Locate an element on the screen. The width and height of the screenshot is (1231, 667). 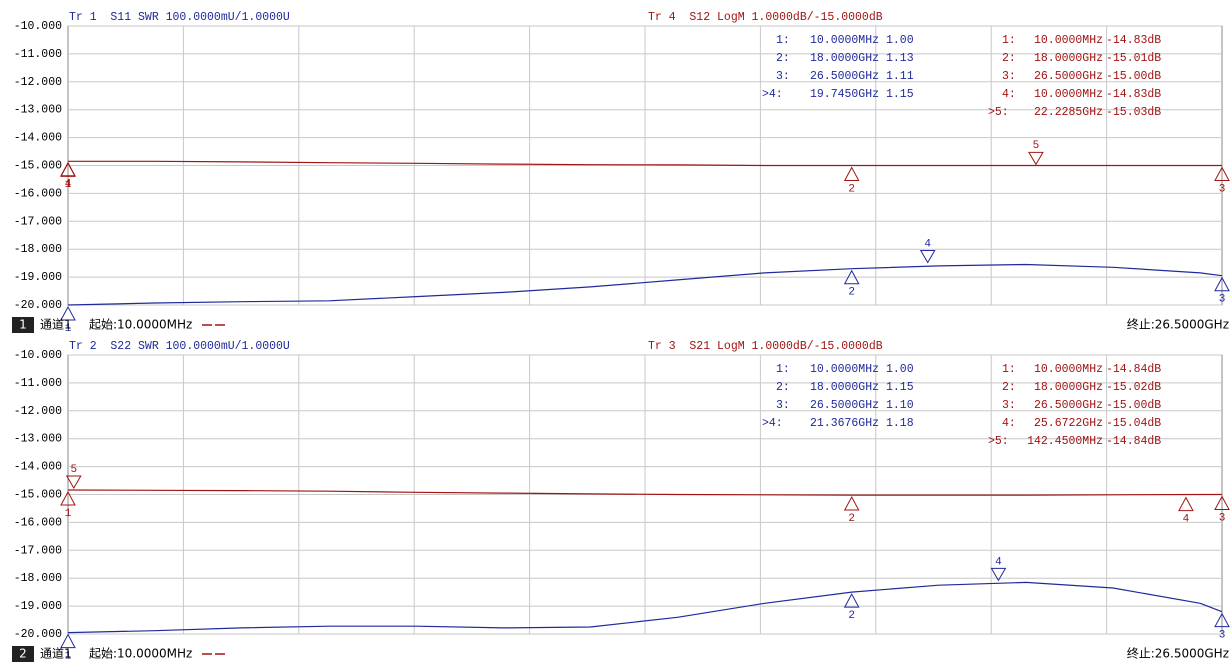
channel-number: 1 is located at coordinates (23, 325).